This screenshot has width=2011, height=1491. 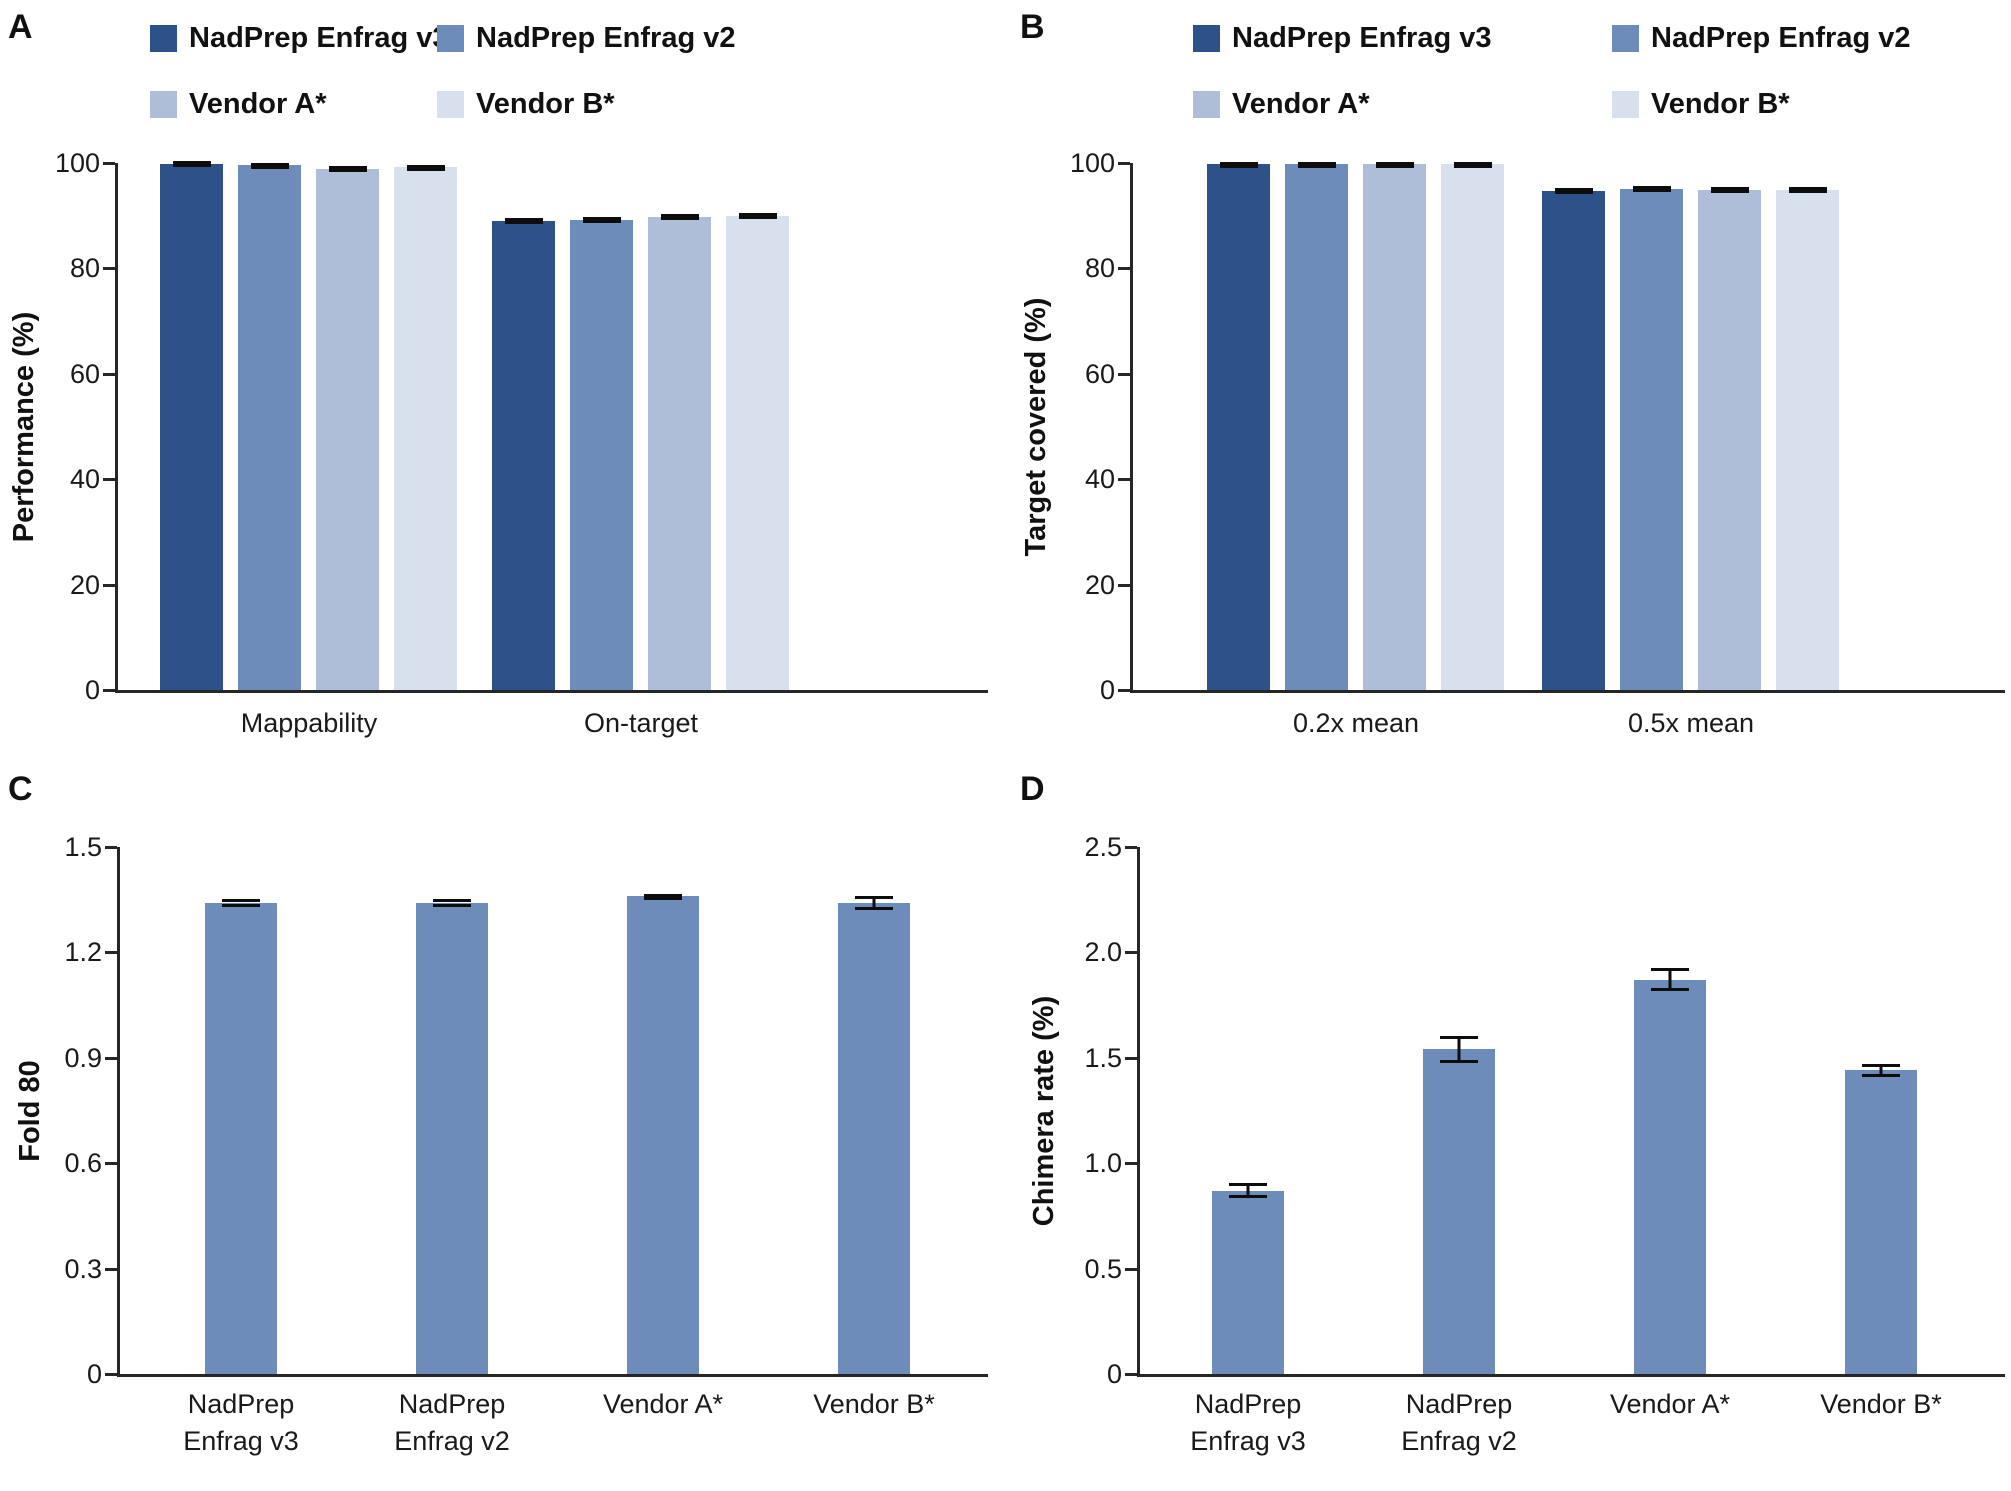 I want to click on y-tick-label-A-20: 20, so click(x=84, y=585).